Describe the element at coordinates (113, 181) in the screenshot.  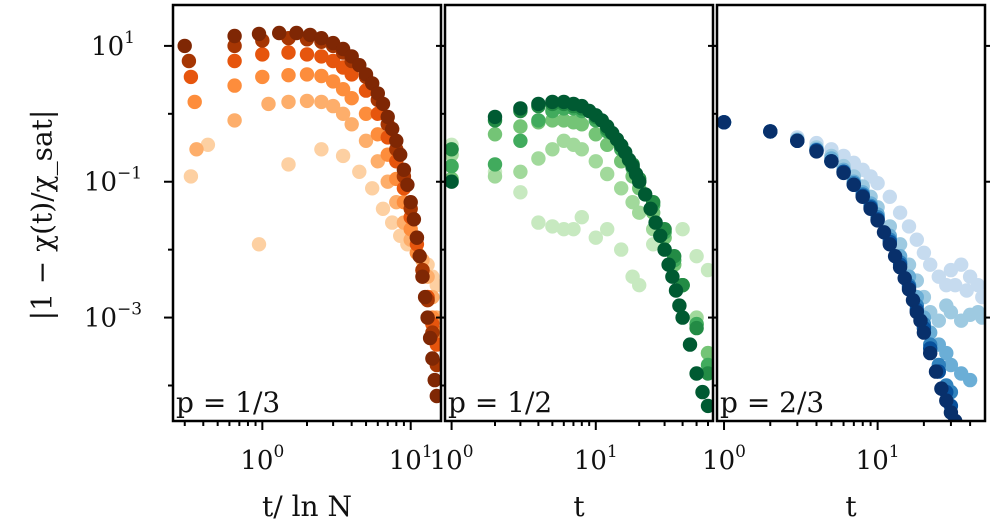
I see `y-tick-label: 10−1` at that location.